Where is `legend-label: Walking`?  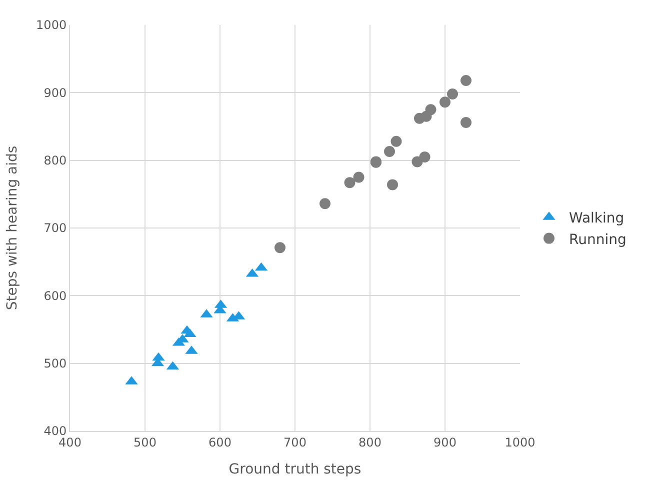
legend-label: Walking is located at coordinates (596, 218).